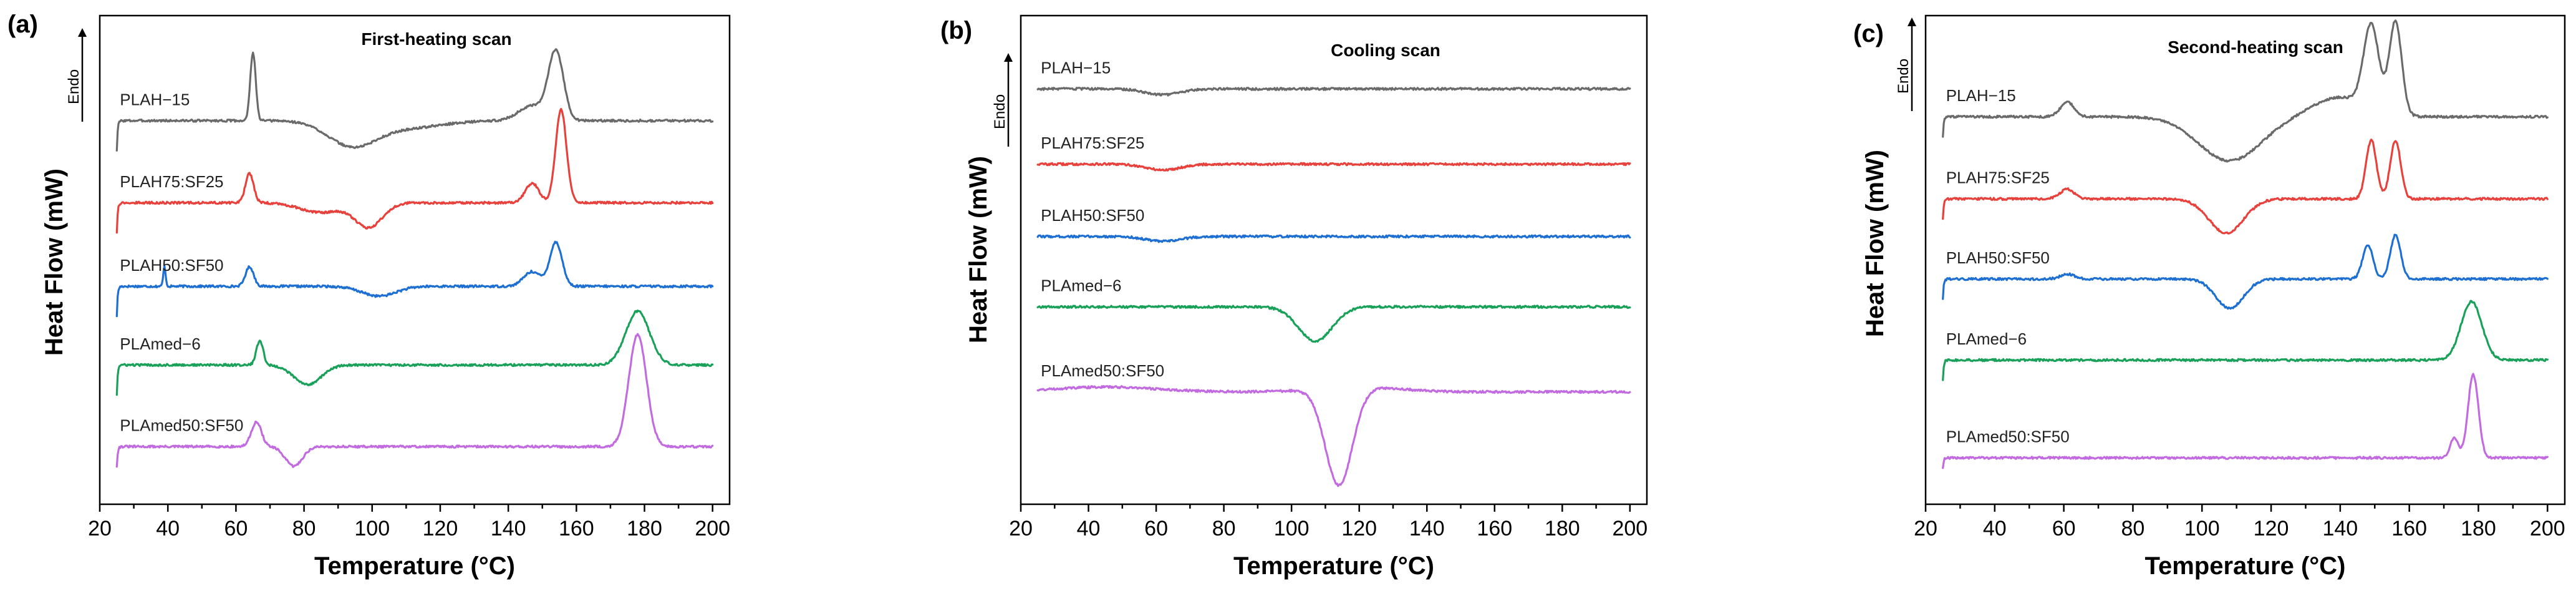 The width and height of the screenshot is (2576, 591). Describe the element at coordinates (436, 39) in the screenshot. I see `panel-title: First-heating scan` at that location.